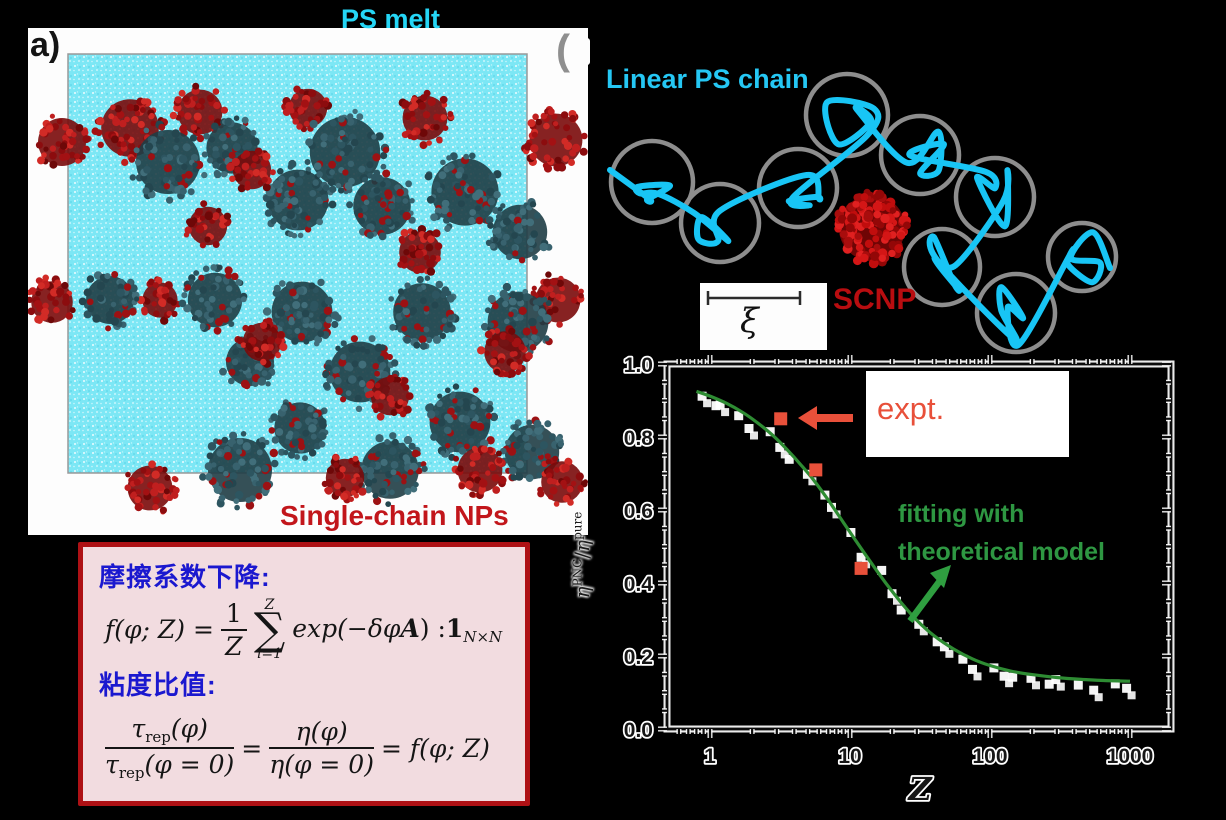 The height and width of the screenshot is (820, 1226). What do you see at coordinates (707, 79) in the screenshot?
I see `linear-ps-chain-label: Linear PS chain` at bounding box center [707, 79].